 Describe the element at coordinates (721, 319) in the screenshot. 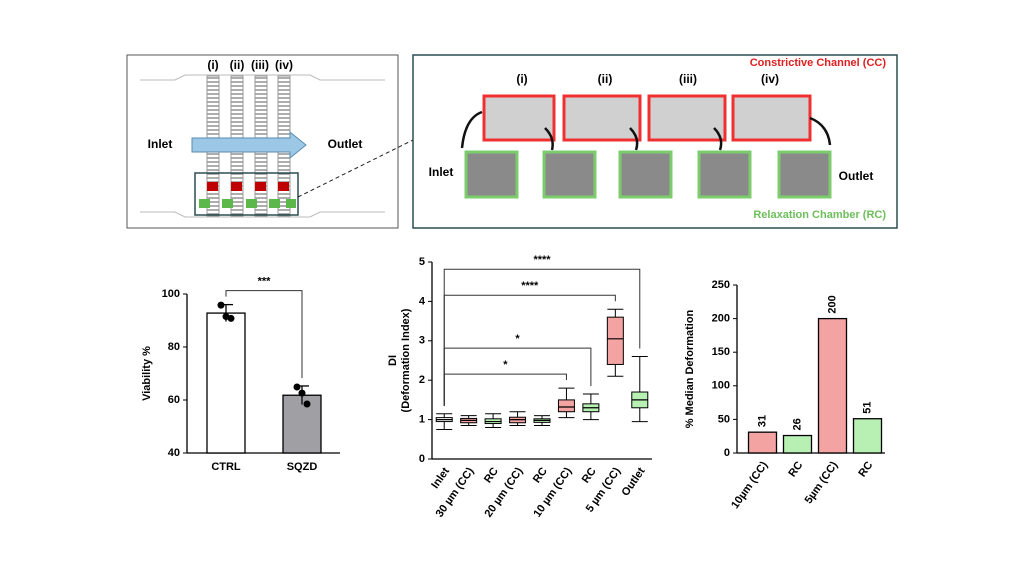

I see `y-tick-label: 200` at that location.